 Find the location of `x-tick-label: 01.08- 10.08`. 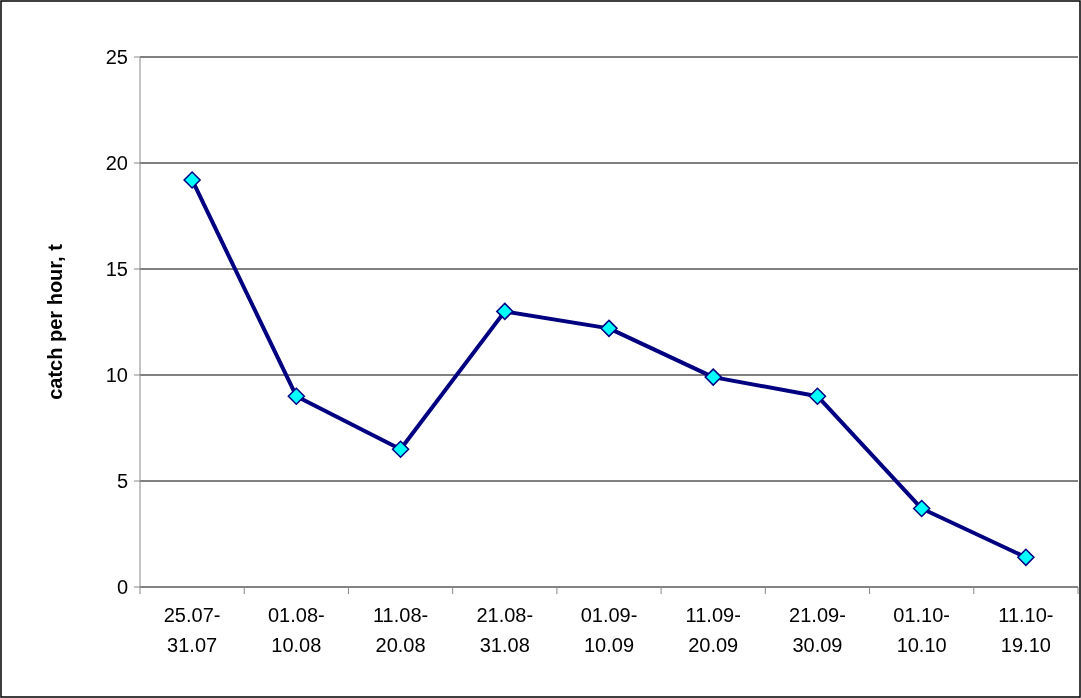

x-tick-label: 01.08- 10.08 is located at coordinates (296, 630).